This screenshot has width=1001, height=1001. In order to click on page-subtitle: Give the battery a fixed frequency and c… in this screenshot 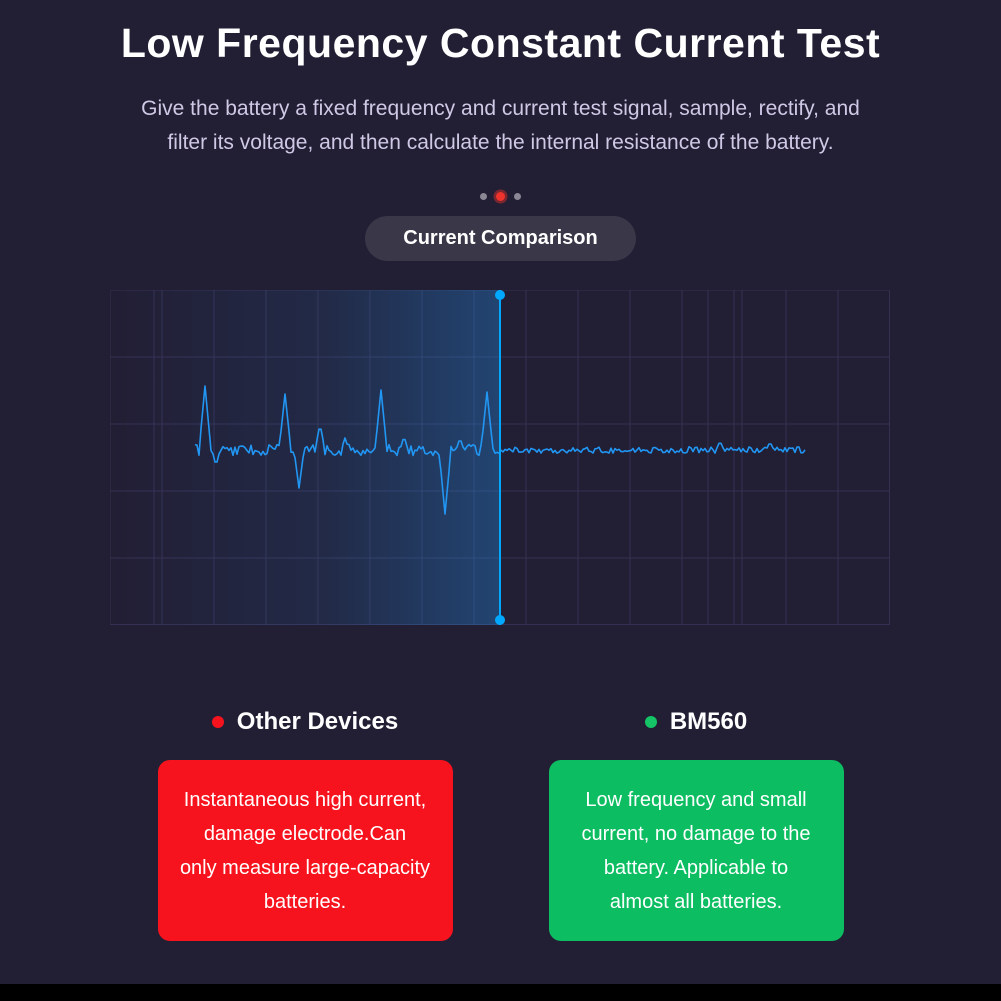, I will do `click(500, 125)`.